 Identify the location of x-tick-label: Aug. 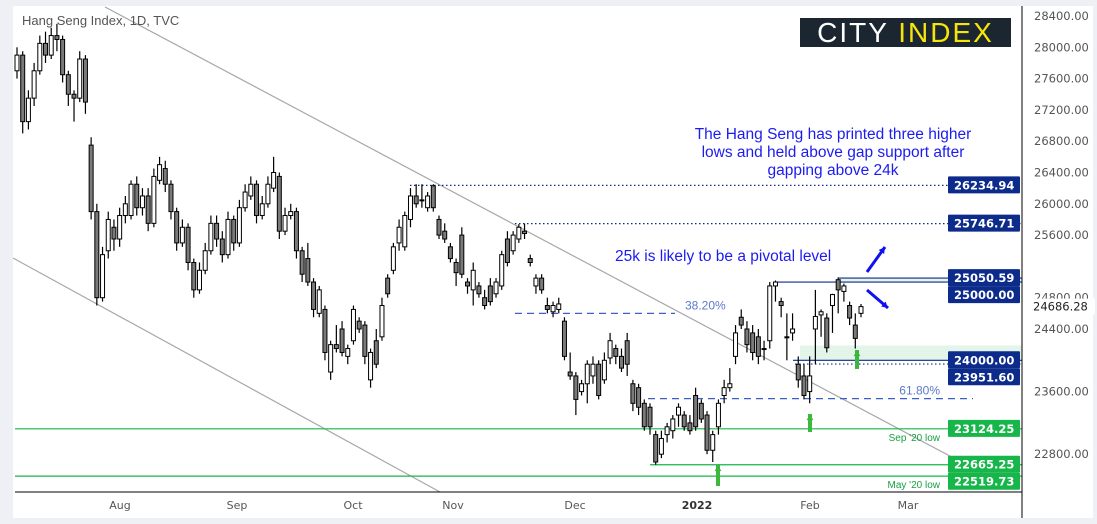
(119, 505).